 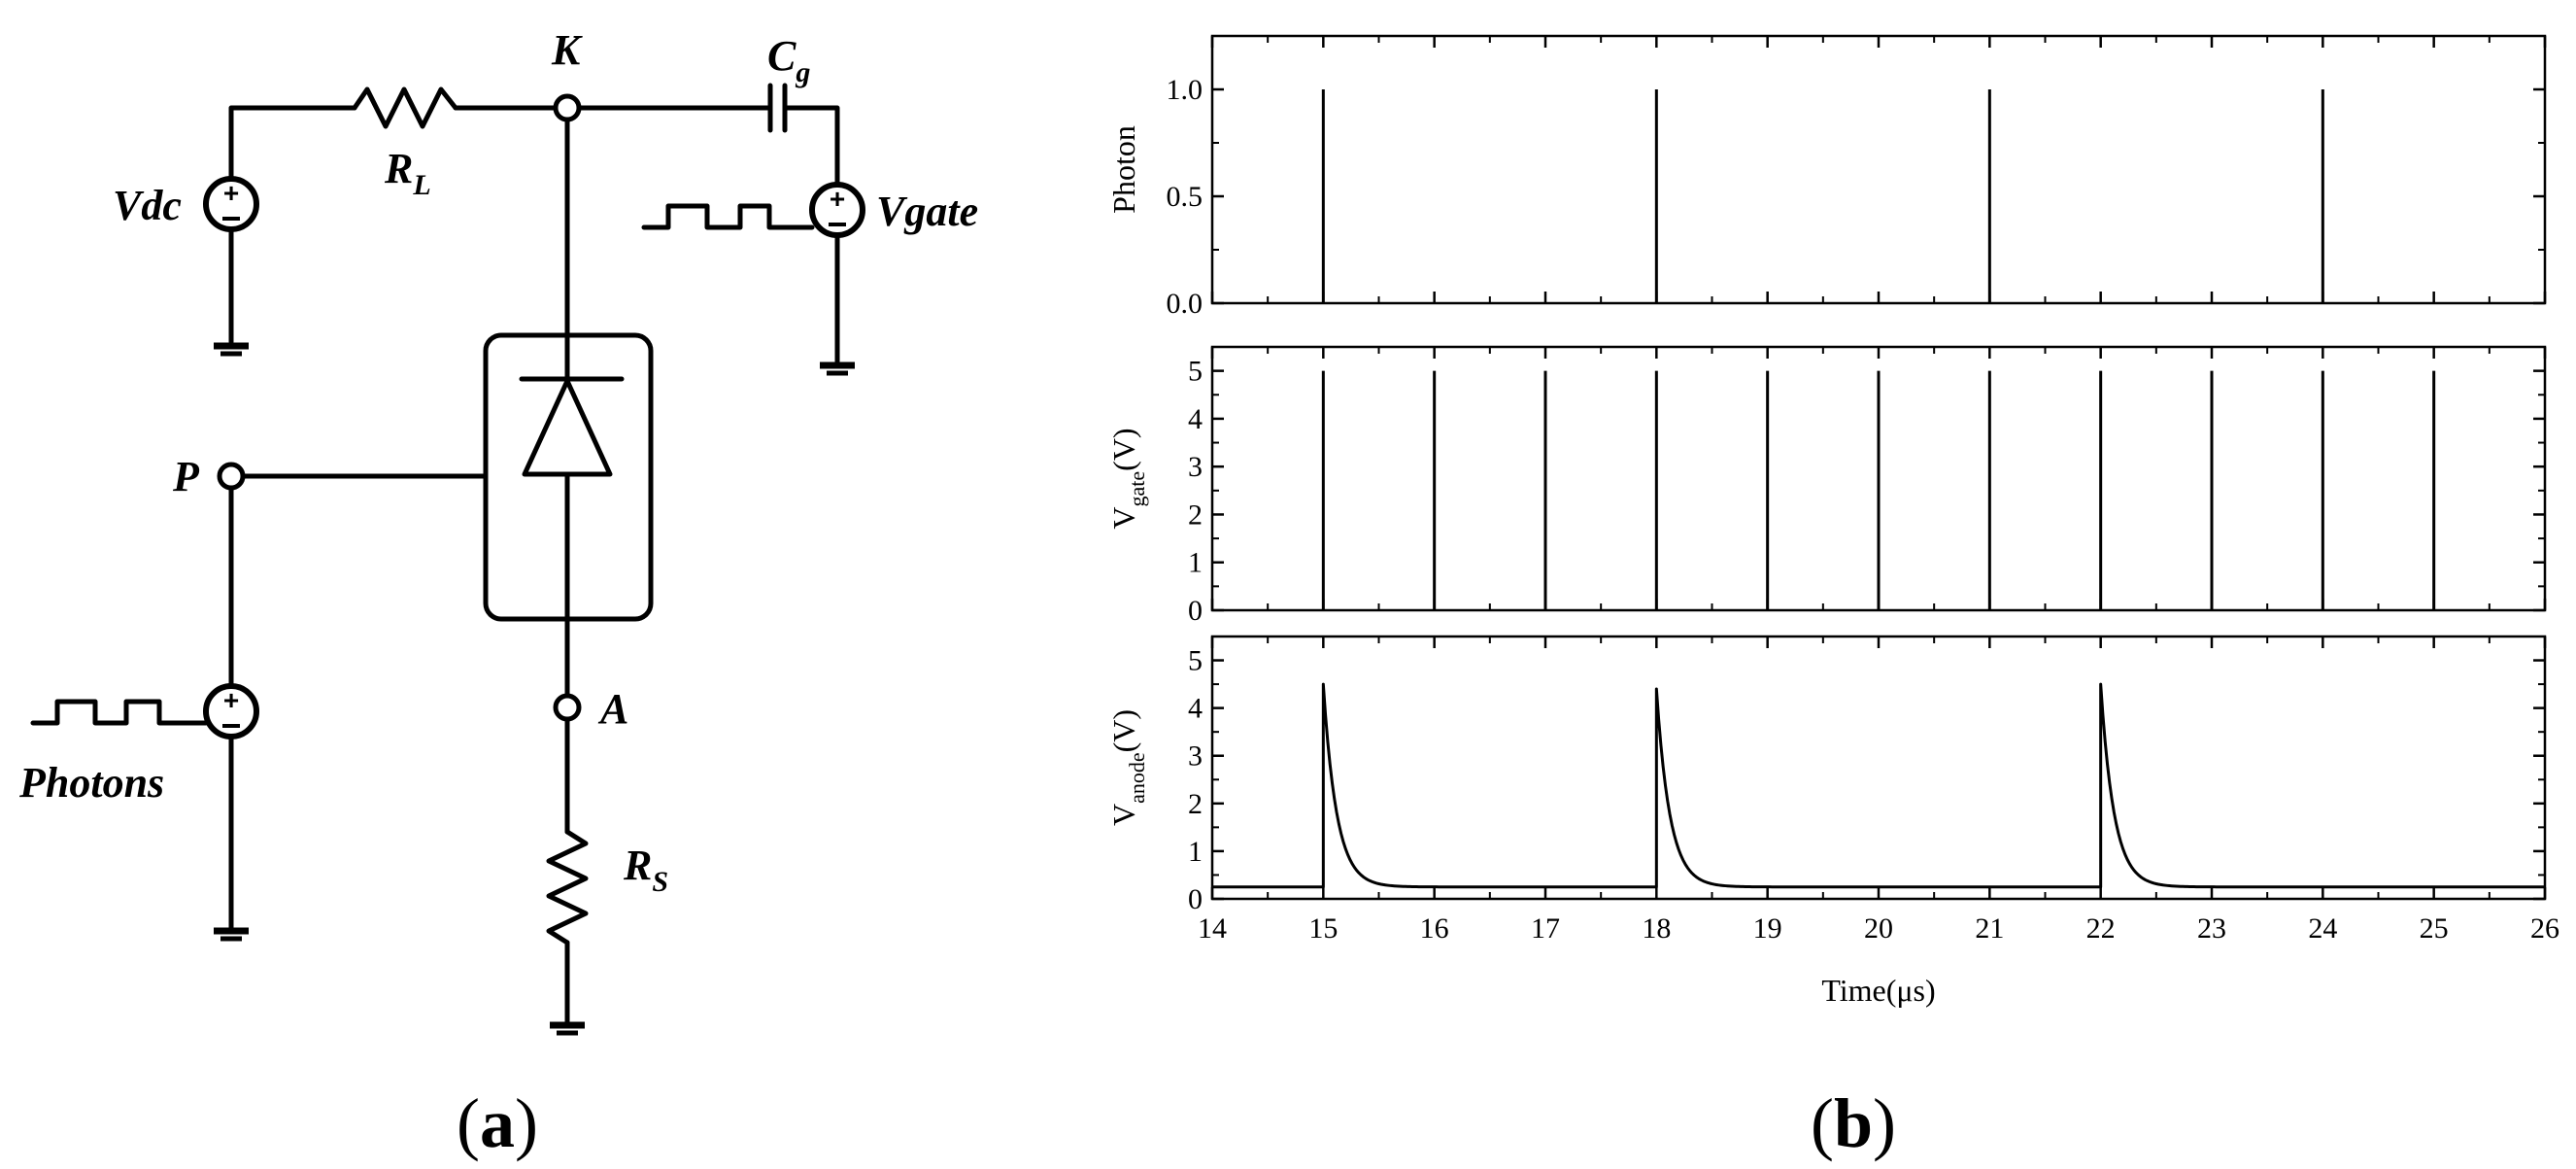 I want to click on x-axis-label: Time(μs), so click(x=1878, y=990).